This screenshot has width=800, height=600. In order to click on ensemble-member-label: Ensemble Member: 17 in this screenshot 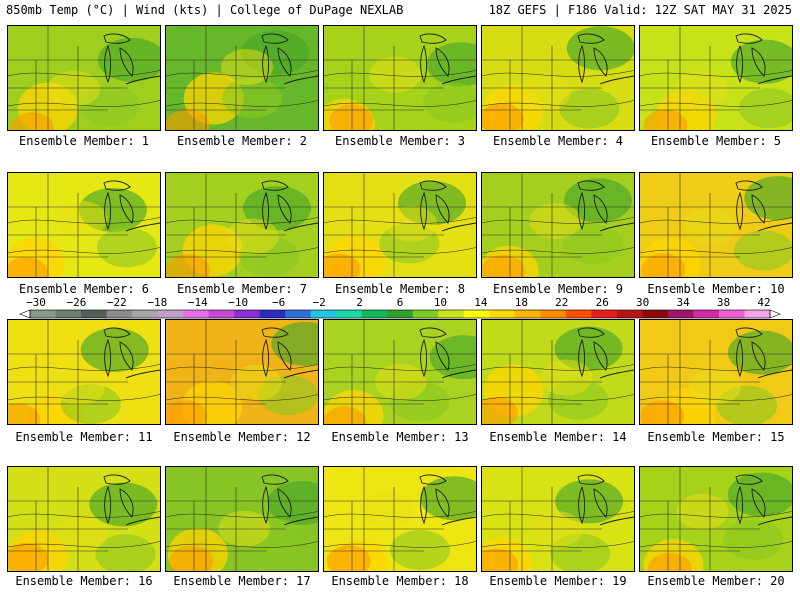, I will do `click(242, 581)`.